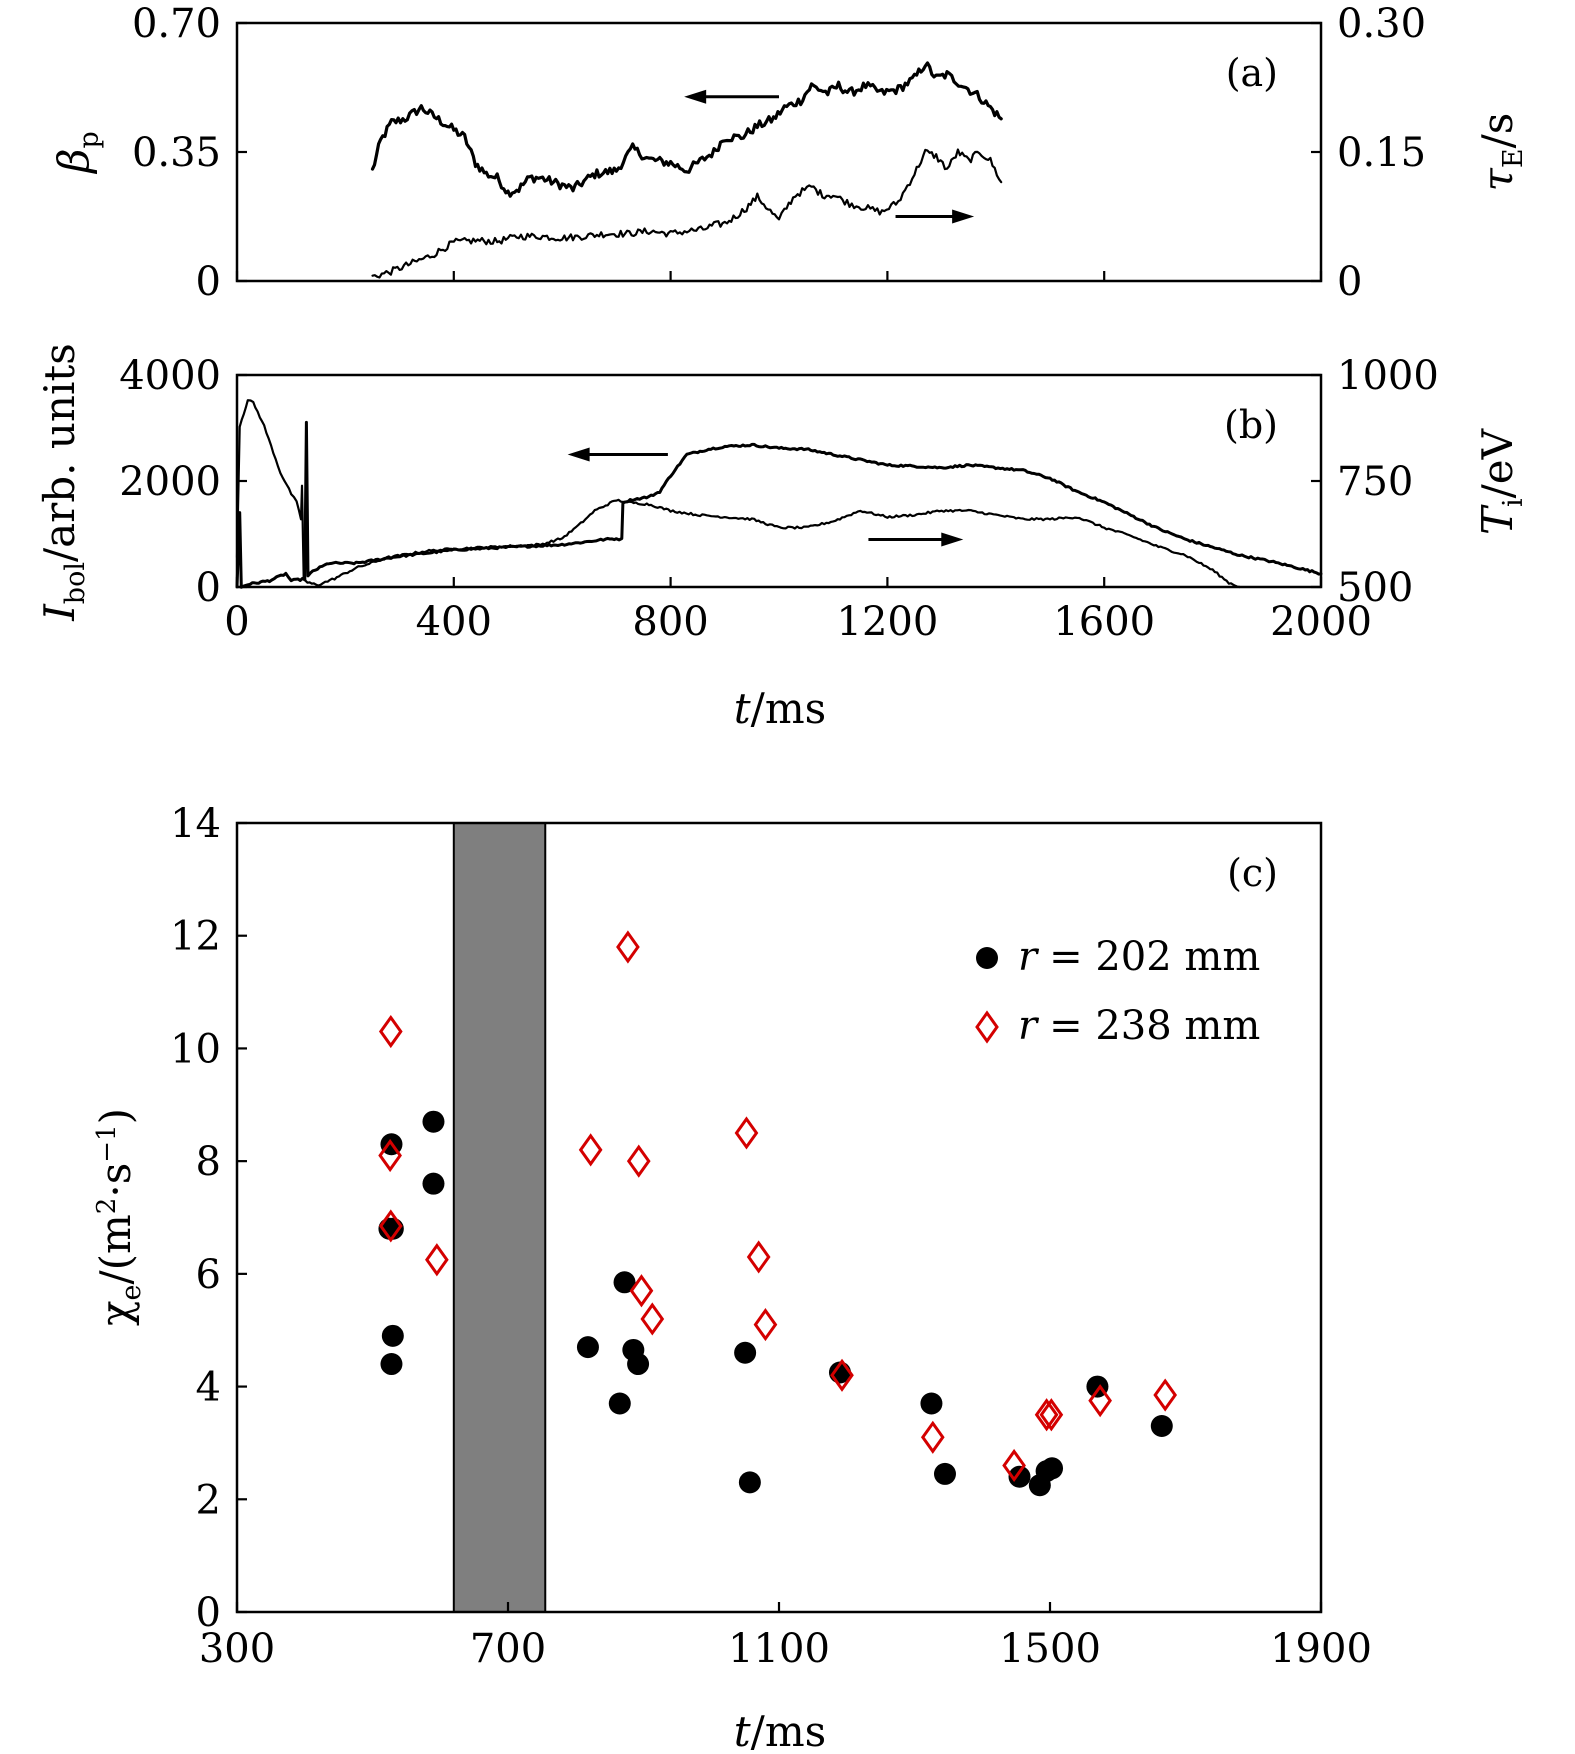  I want to click on panel-b-right-ylabel: Ti/eV, so click(1501, 481).